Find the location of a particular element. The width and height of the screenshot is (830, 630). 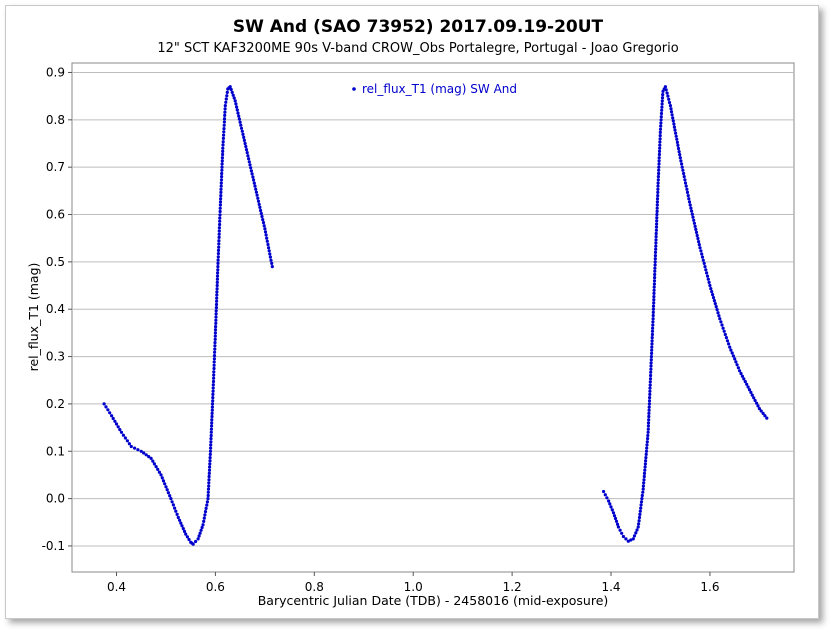

x-tick-label: 1.4 is located at coordinates (610, 587).